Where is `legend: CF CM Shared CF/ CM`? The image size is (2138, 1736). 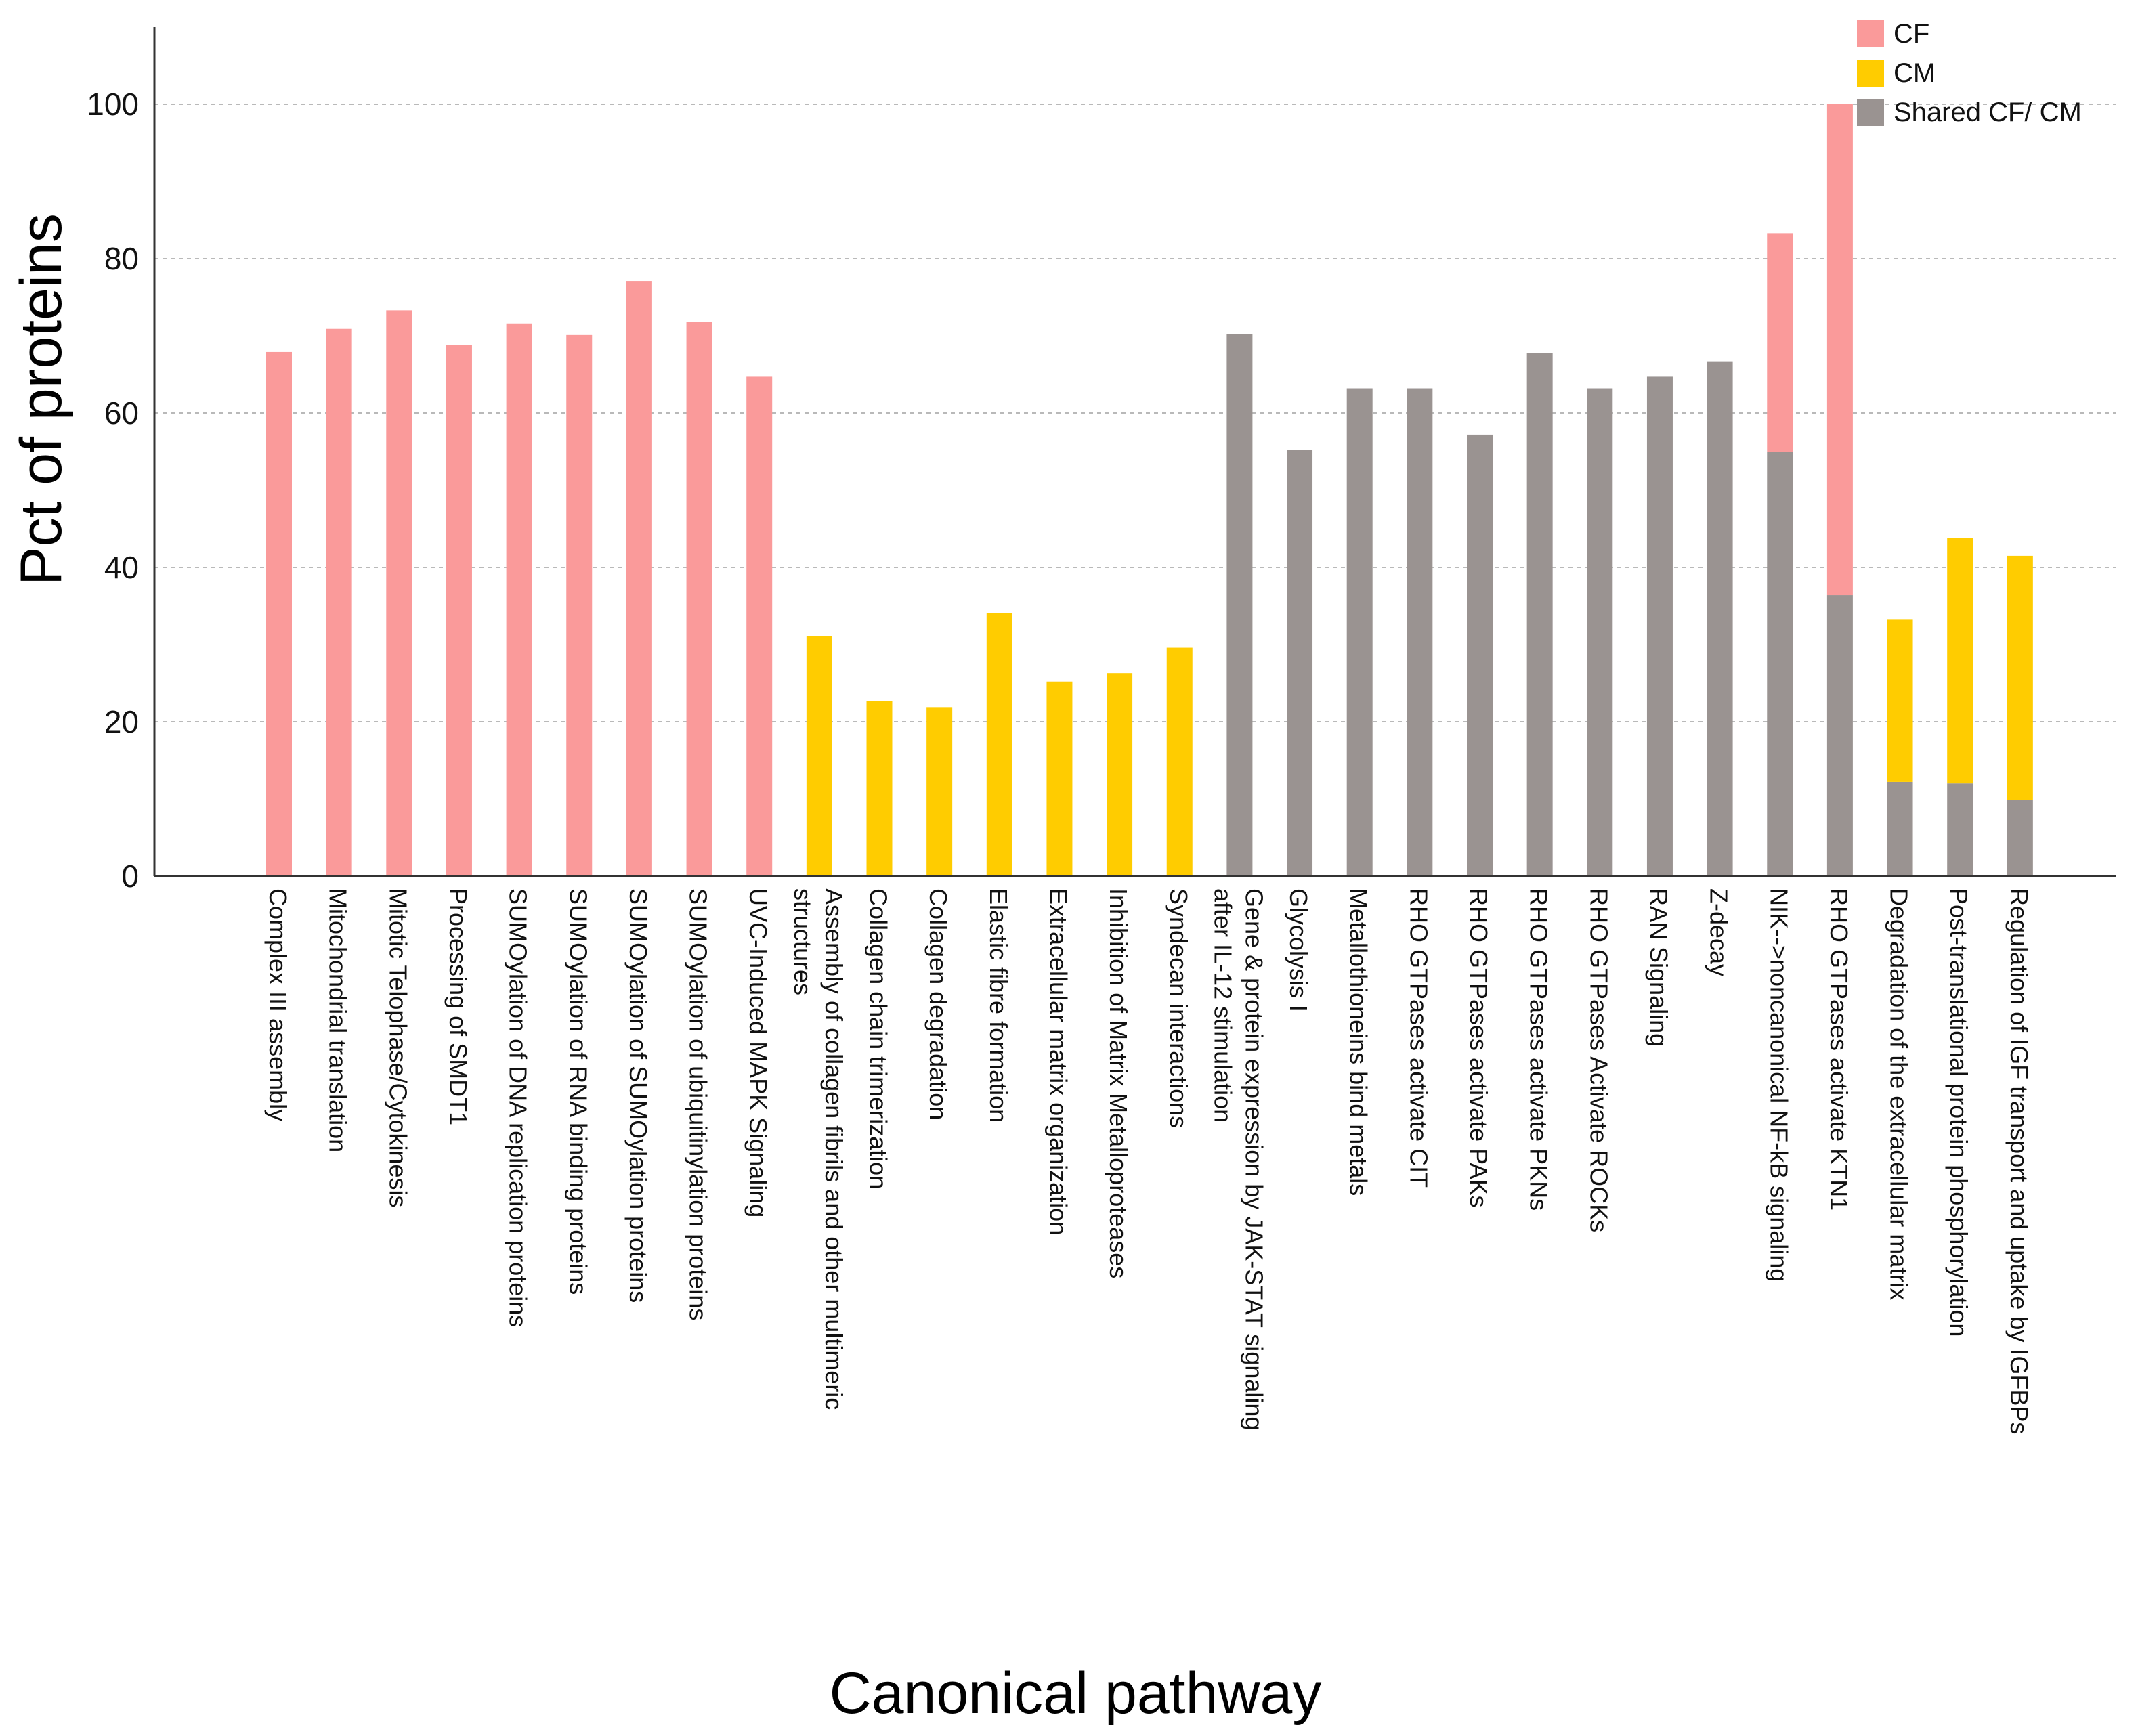 legend: CF CM Shared CF/ CM is located at coordinates (1969, 73).